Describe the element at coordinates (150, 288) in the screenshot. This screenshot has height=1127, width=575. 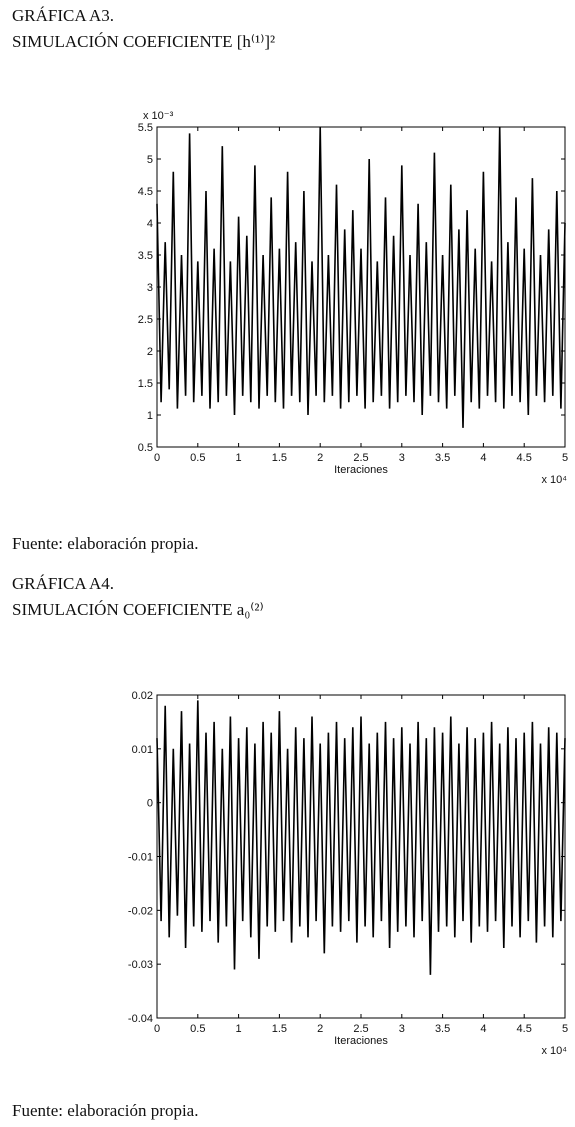
I see `y-tick-label: 3` at that location.